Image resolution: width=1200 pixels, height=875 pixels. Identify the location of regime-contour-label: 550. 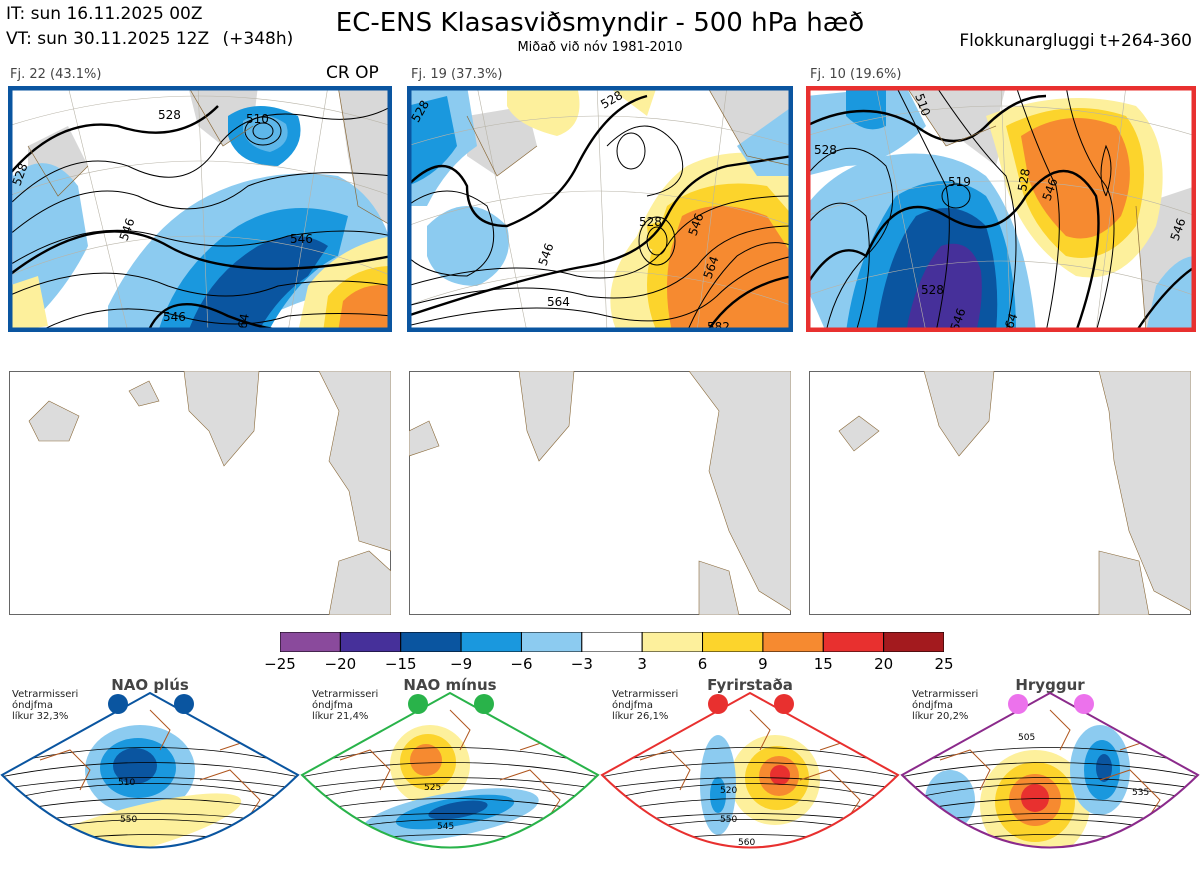
(128, 820).